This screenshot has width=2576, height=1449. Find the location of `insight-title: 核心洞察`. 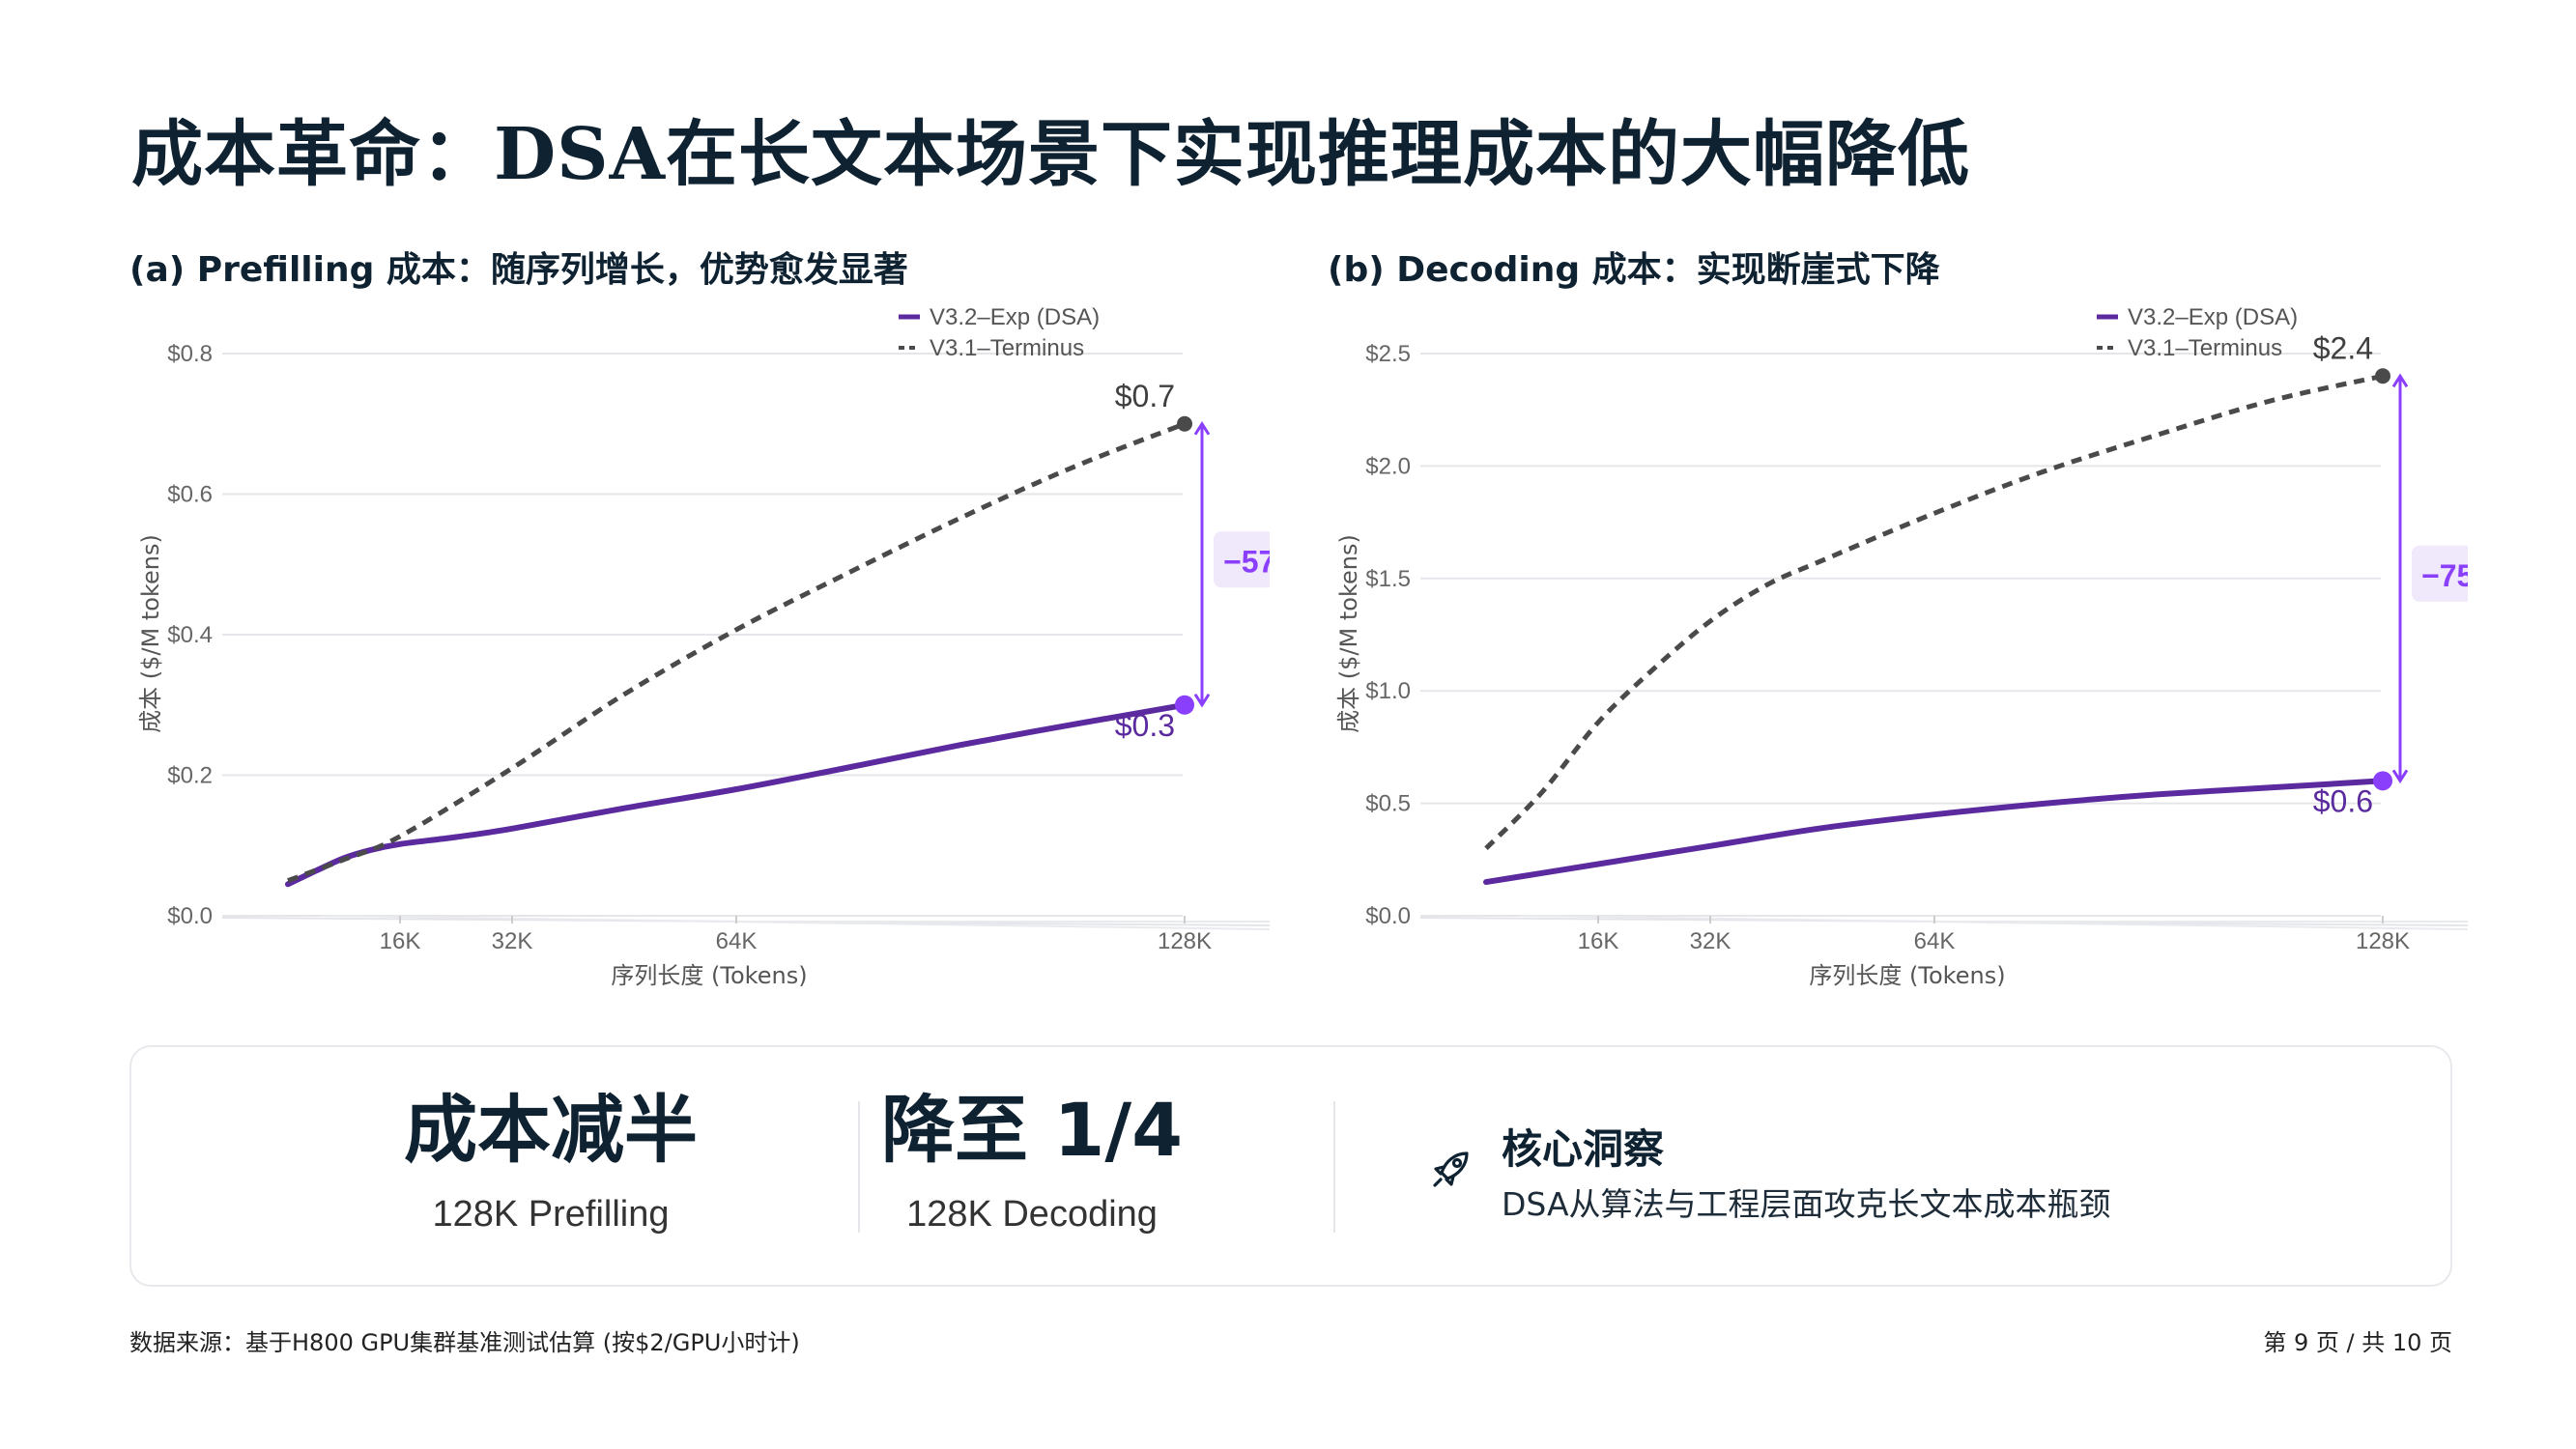

insight-title: 核心洞察 is located at coordinates (1584, 1149).